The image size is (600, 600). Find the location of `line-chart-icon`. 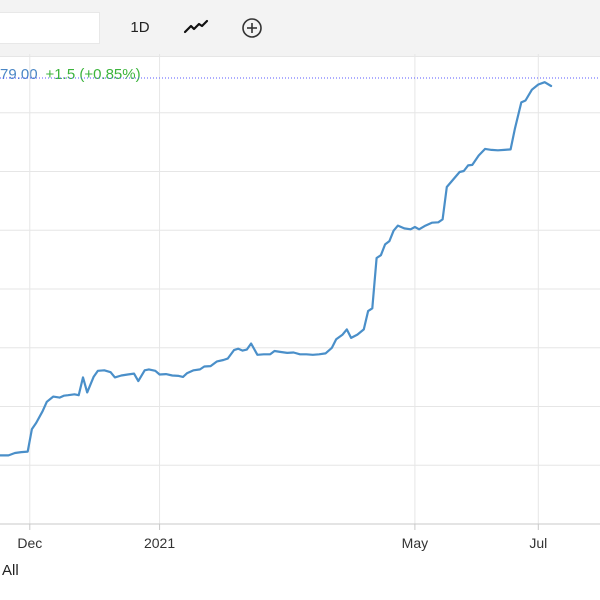

line-chart-icon is located at coordinates (196, 26).